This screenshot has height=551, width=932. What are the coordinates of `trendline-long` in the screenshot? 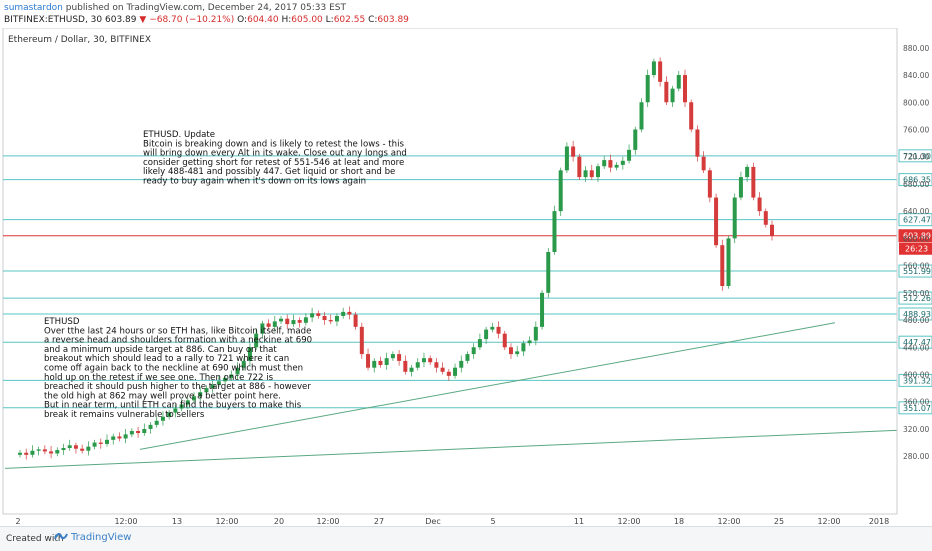 It's located at (451, 449).